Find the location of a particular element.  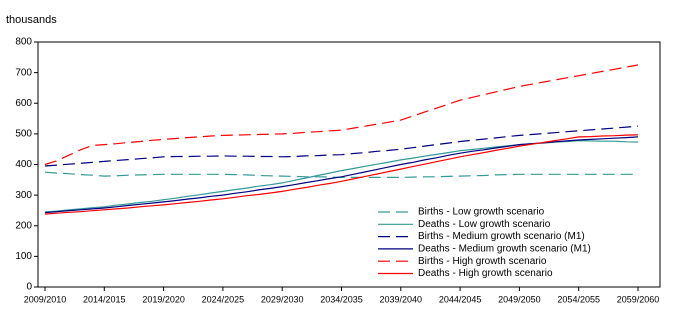

legend-label: Deaths - Low growth scenario is located at coordinates (484, 224).